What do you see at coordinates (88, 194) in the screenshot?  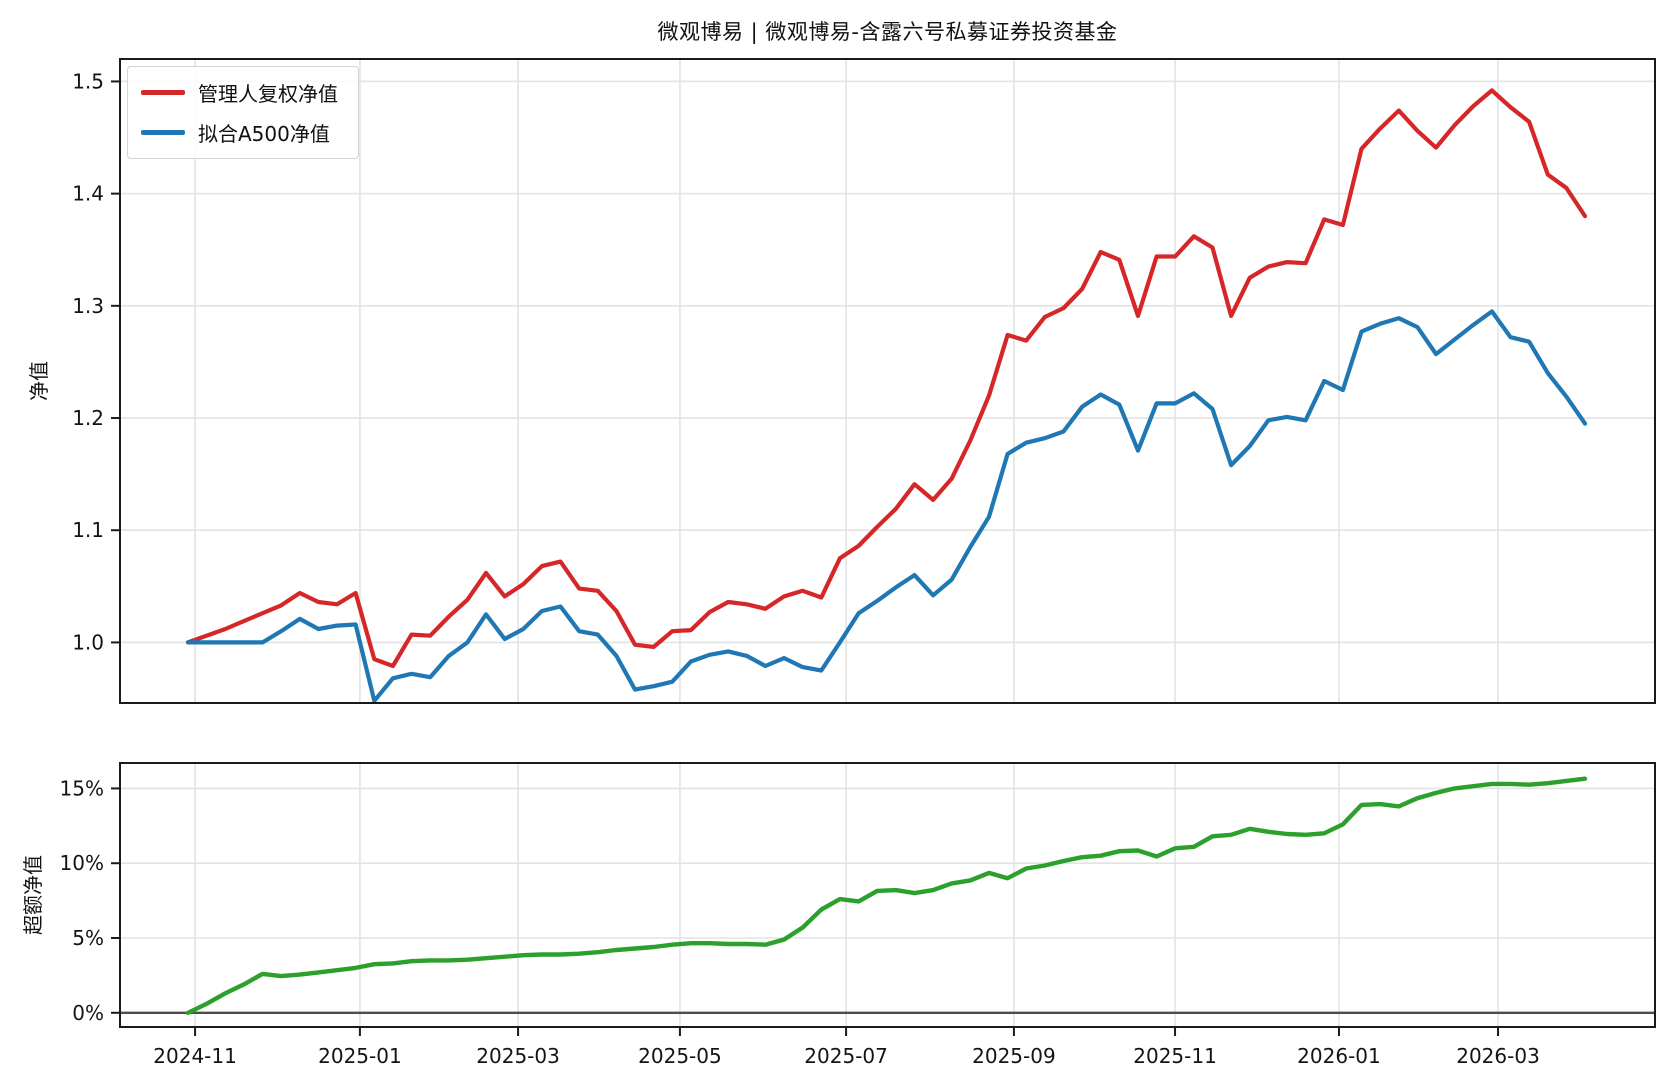 I see `y-tick-label: 1.4` at bounding box center [88, 194].